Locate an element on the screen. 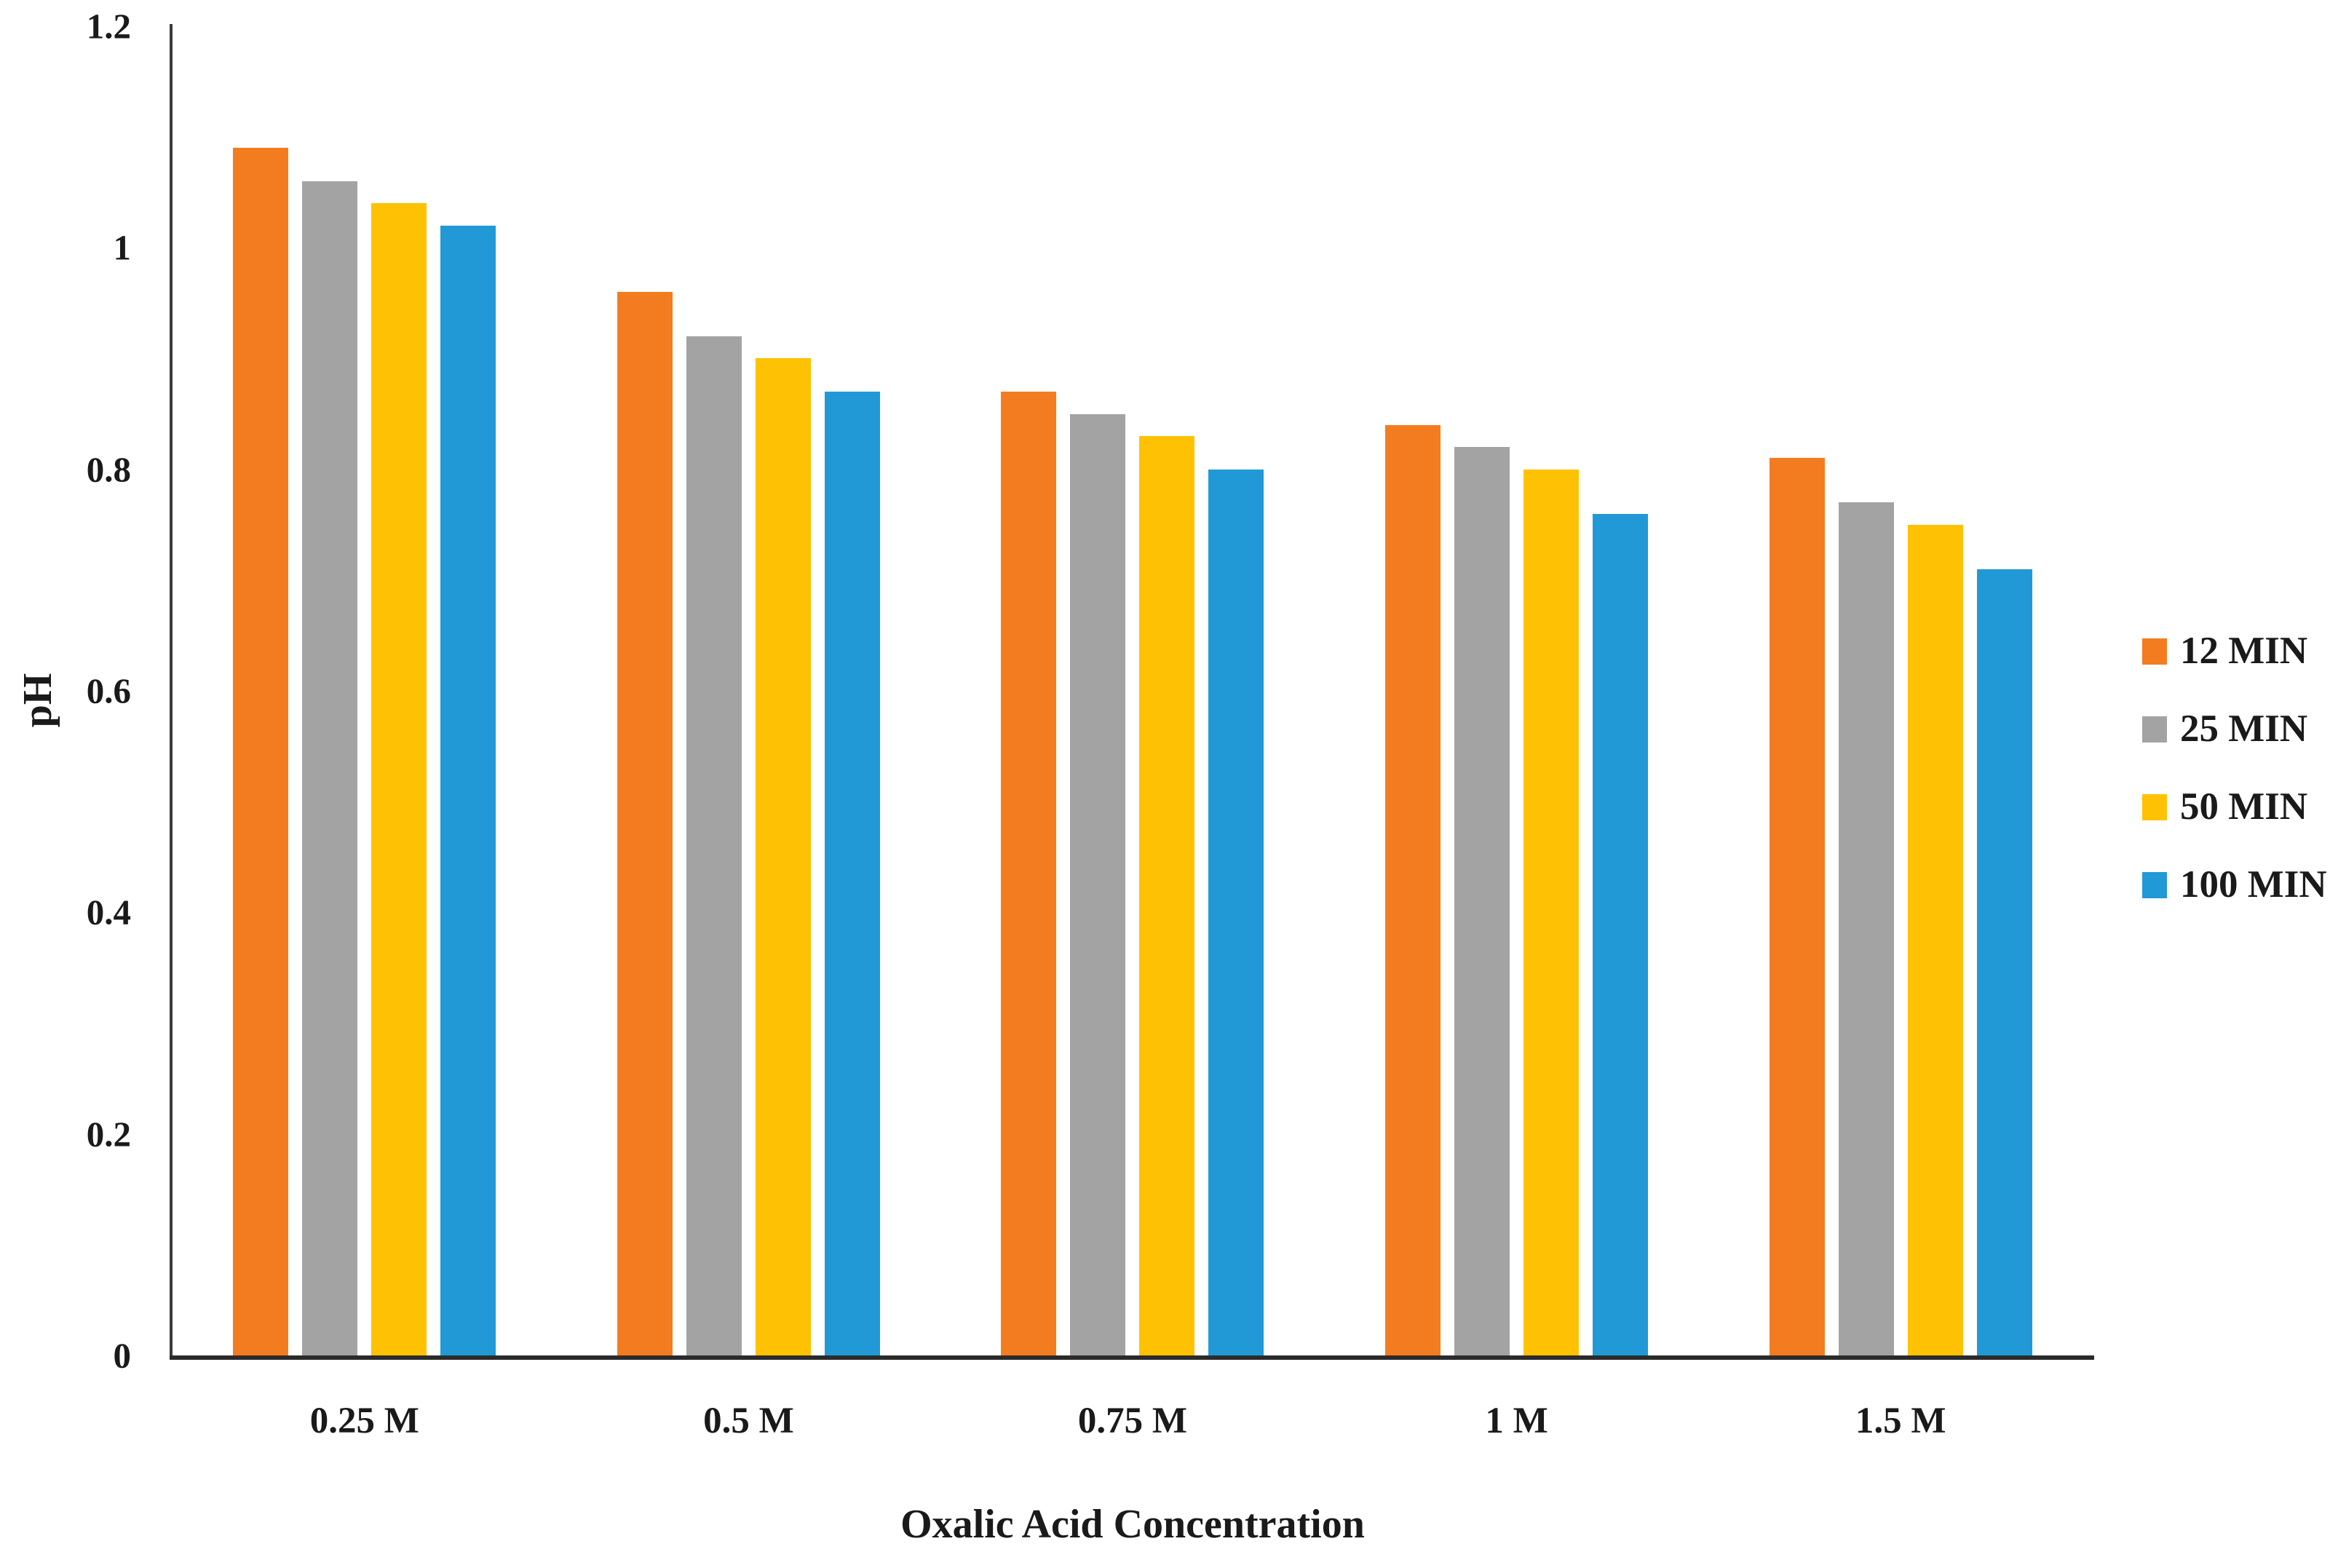 The height and width of the screenshot is (1568, 2330). category-label: 0.25 M is located at coordinates (364, 1421).